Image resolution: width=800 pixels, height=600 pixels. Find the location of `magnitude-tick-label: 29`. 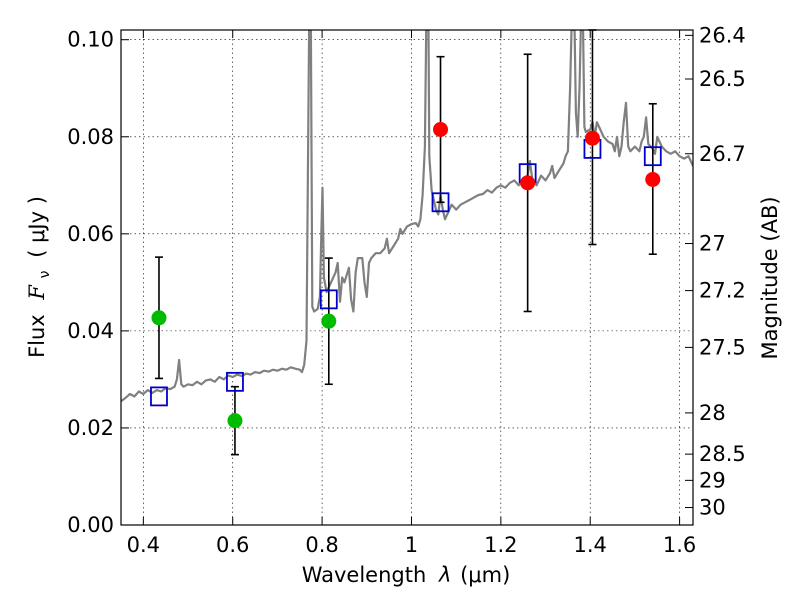

magnitude-tick-label: 29 is located at coordinates (712, 480).